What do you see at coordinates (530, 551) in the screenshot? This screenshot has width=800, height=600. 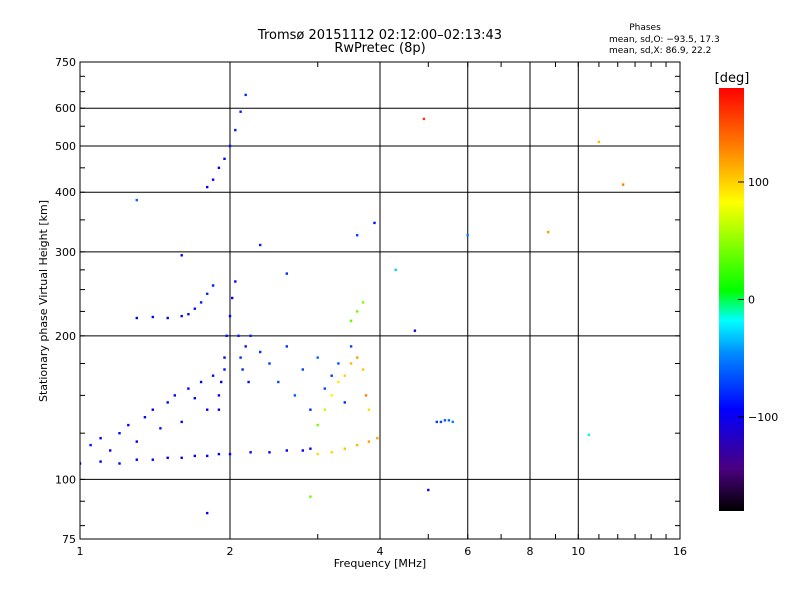 I see `x-tick-label: 8` at bounding box center [530, 551].